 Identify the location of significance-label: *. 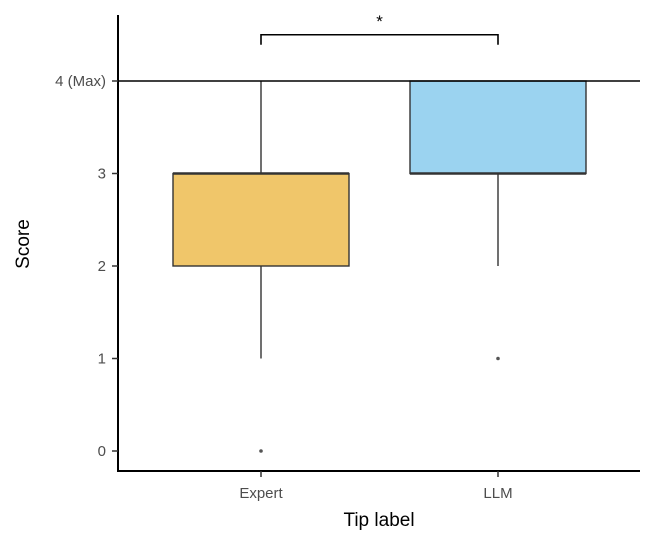
(379, 21).